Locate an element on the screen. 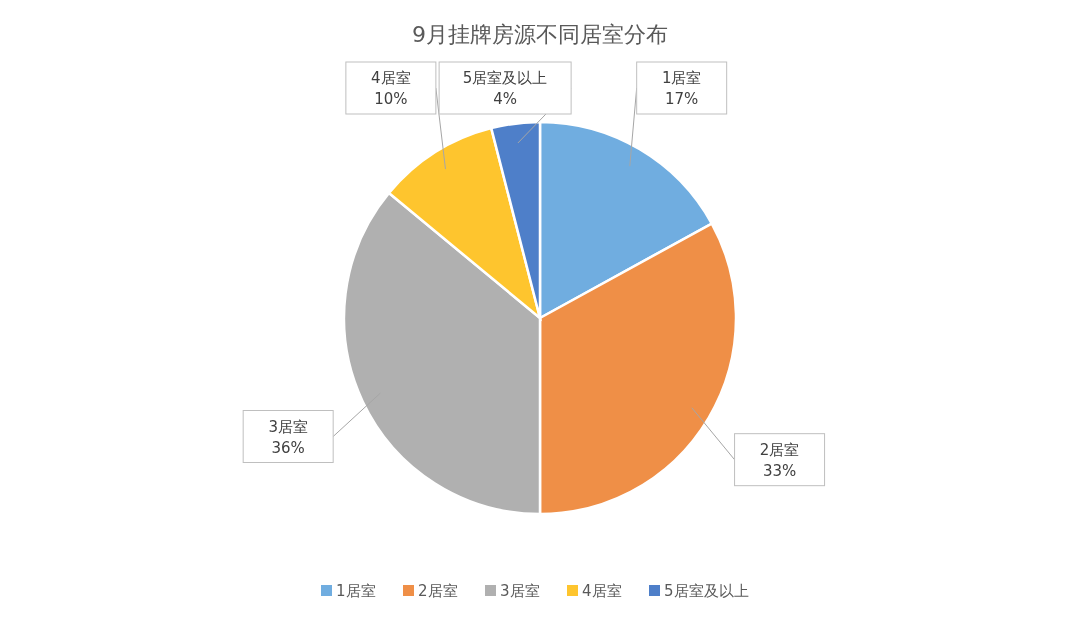 Image resolution: width=1080 pixels, height=629 pixels. legend-label: 3居室 is located at coordinates (520, 591).